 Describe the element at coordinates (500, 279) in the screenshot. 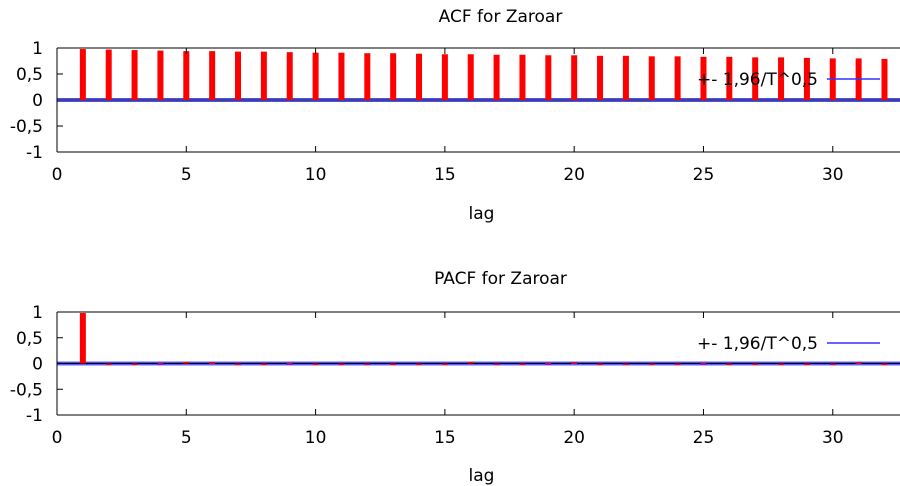

I see `chart-title: PACF for Zaroar` at that location.